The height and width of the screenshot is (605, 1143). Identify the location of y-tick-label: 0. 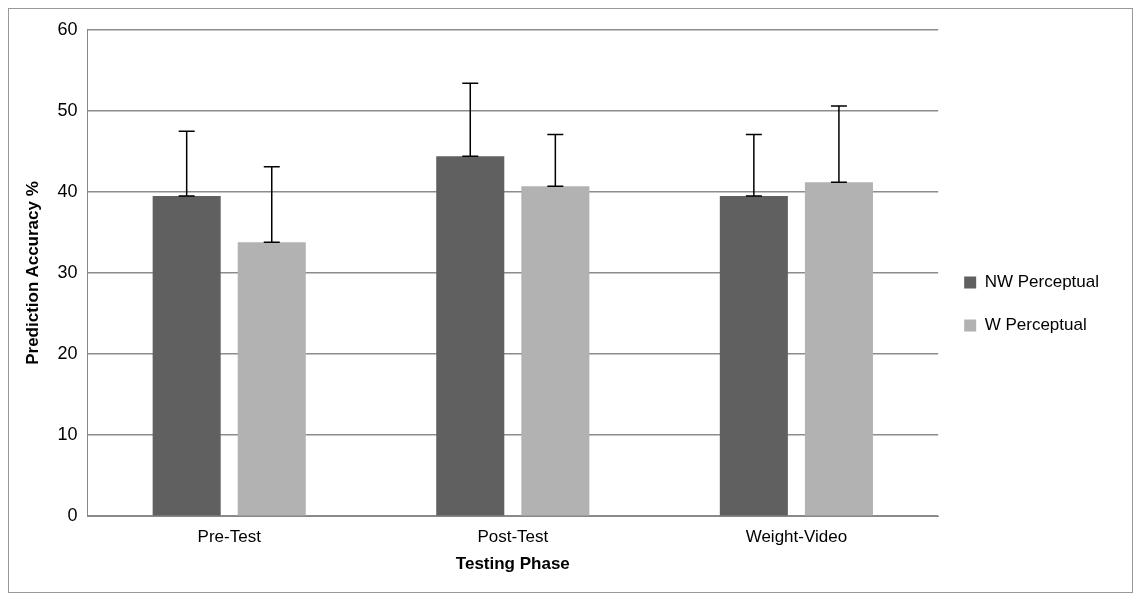
(72, 515).